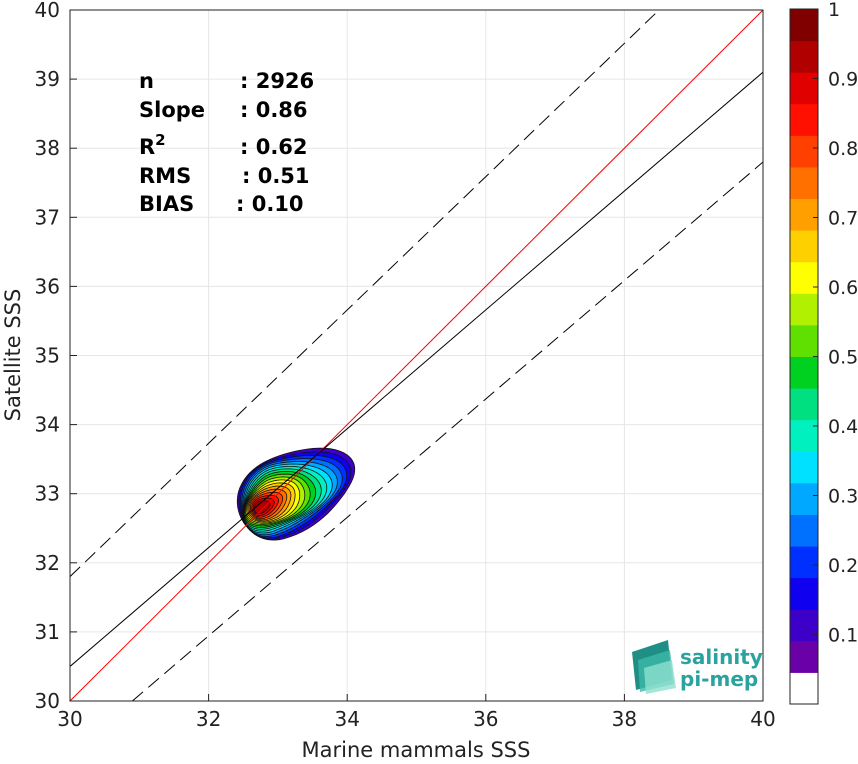  I want to click on x-tick-label: 36, so click(485, 719).